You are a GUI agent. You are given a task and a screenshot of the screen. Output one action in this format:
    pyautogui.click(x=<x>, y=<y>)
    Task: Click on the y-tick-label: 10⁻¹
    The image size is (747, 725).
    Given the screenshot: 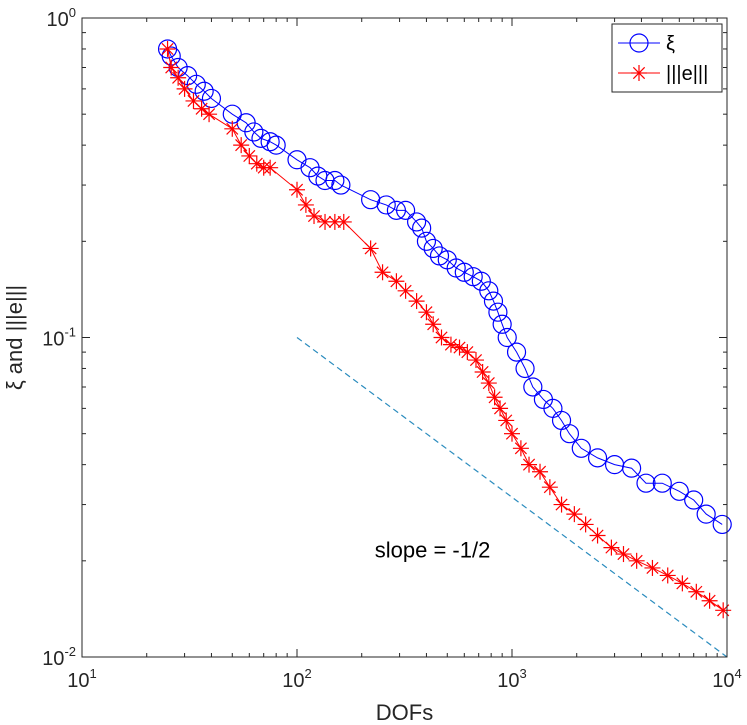 What is the action you would take?
    pyautogui.click(x=59, y=338)
    